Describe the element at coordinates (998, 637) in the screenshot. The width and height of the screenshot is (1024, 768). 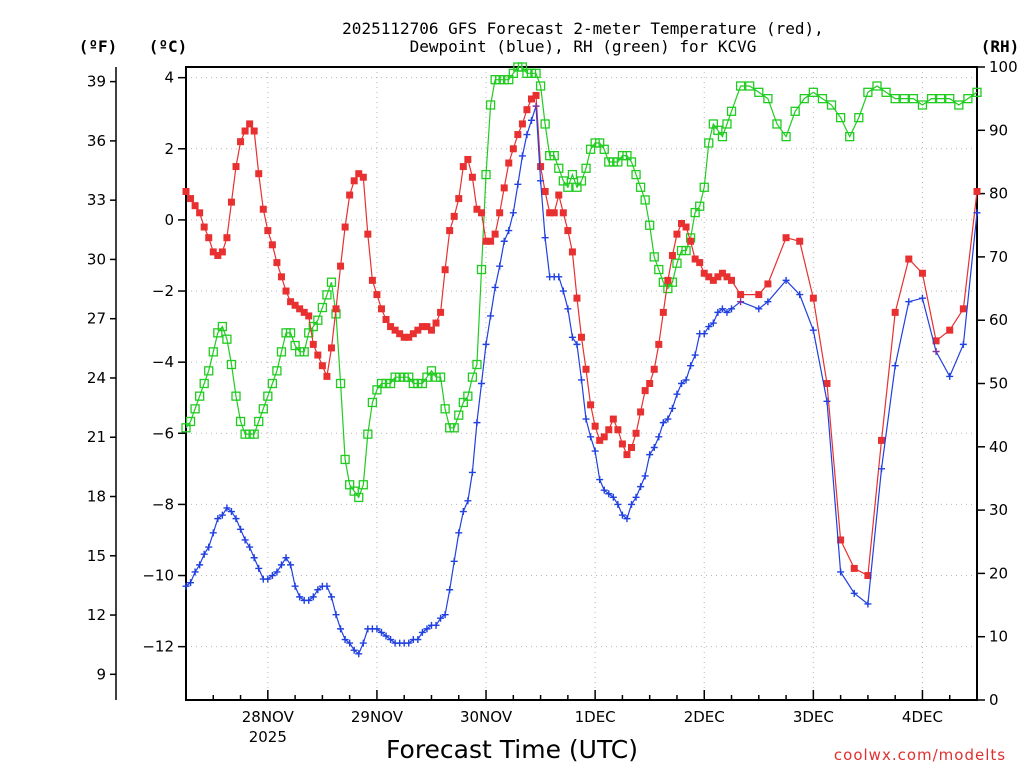
I see `rh-tick-label: 10` at that location.